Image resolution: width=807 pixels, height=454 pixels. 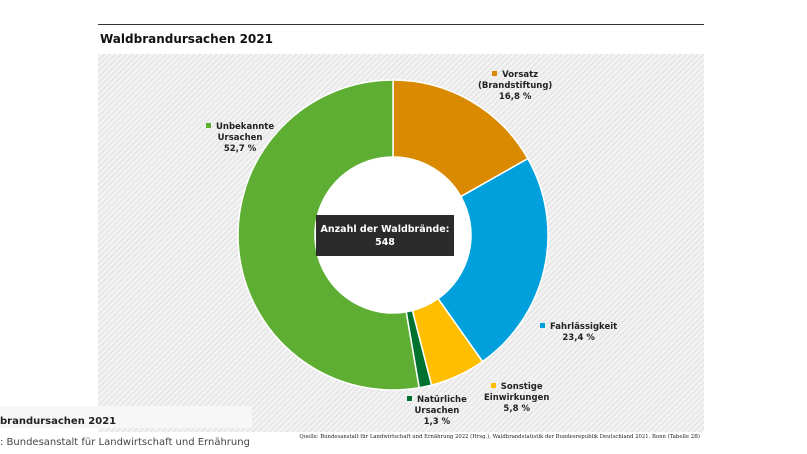 What do you see at coordinates (578, 338) in the screenshot?
I see `label-fahrlaessigkeit-value: 23,4 %` at bounding box center [578, 338].